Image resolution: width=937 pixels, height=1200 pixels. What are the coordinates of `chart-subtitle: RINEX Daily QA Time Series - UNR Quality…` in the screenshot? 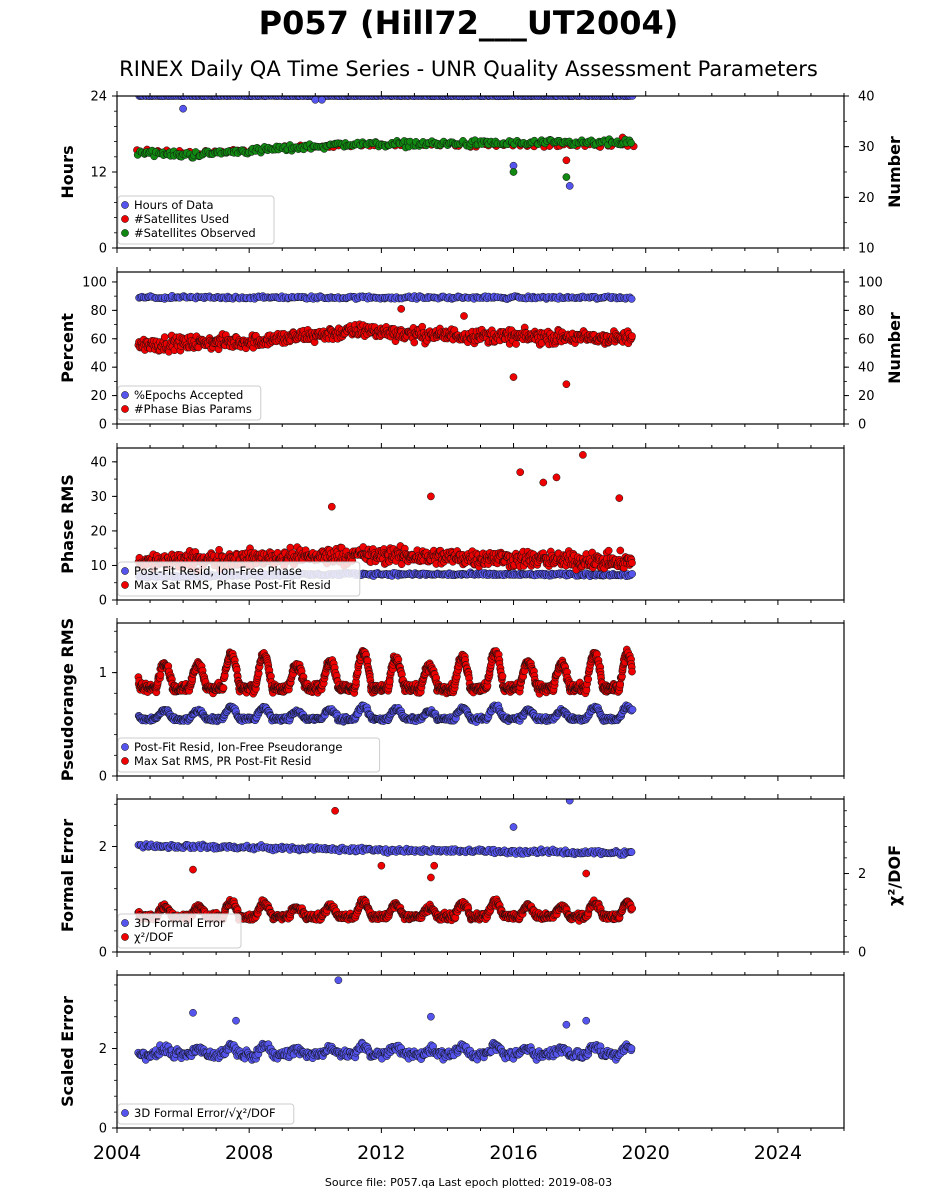 It's located at (468, 69).